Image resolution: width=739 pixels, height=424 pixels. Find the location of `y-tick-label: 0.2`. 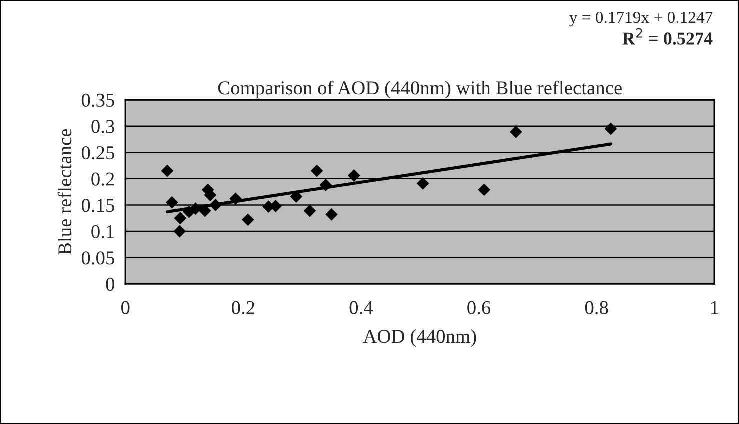

y-tick-label: 0.2 is located at coordinates (103, 179).